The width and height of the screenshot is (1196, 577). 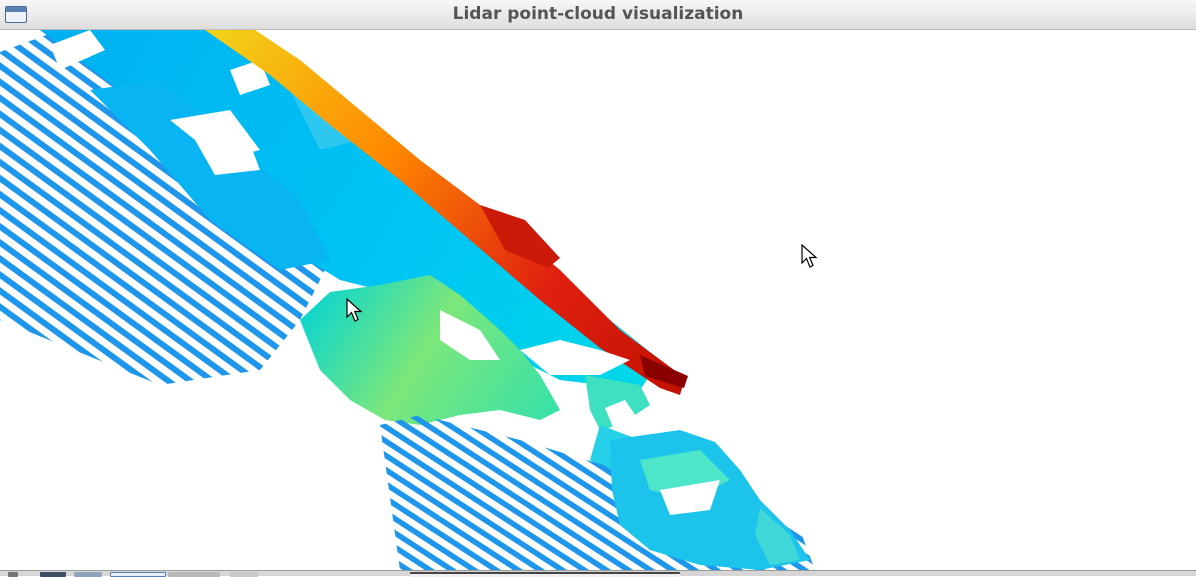 I want to click on near-object-points, so click(x=710, y=500).